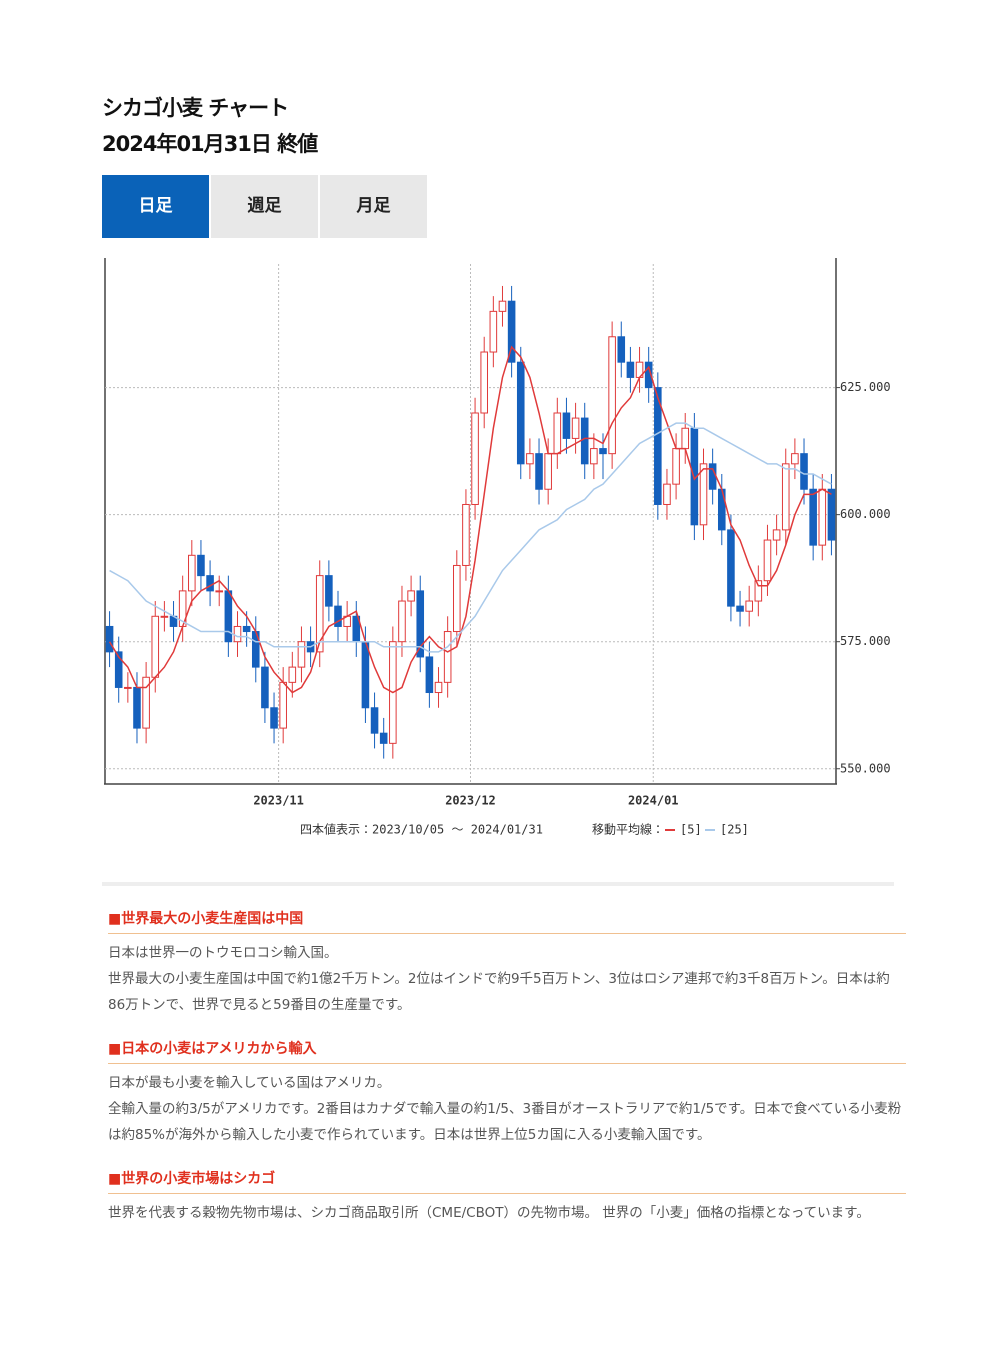  What do you see at coordinates (653, 801) in the screenshot?
I see `x-tick-label: 2024/01` at bounding box center [653, 801].